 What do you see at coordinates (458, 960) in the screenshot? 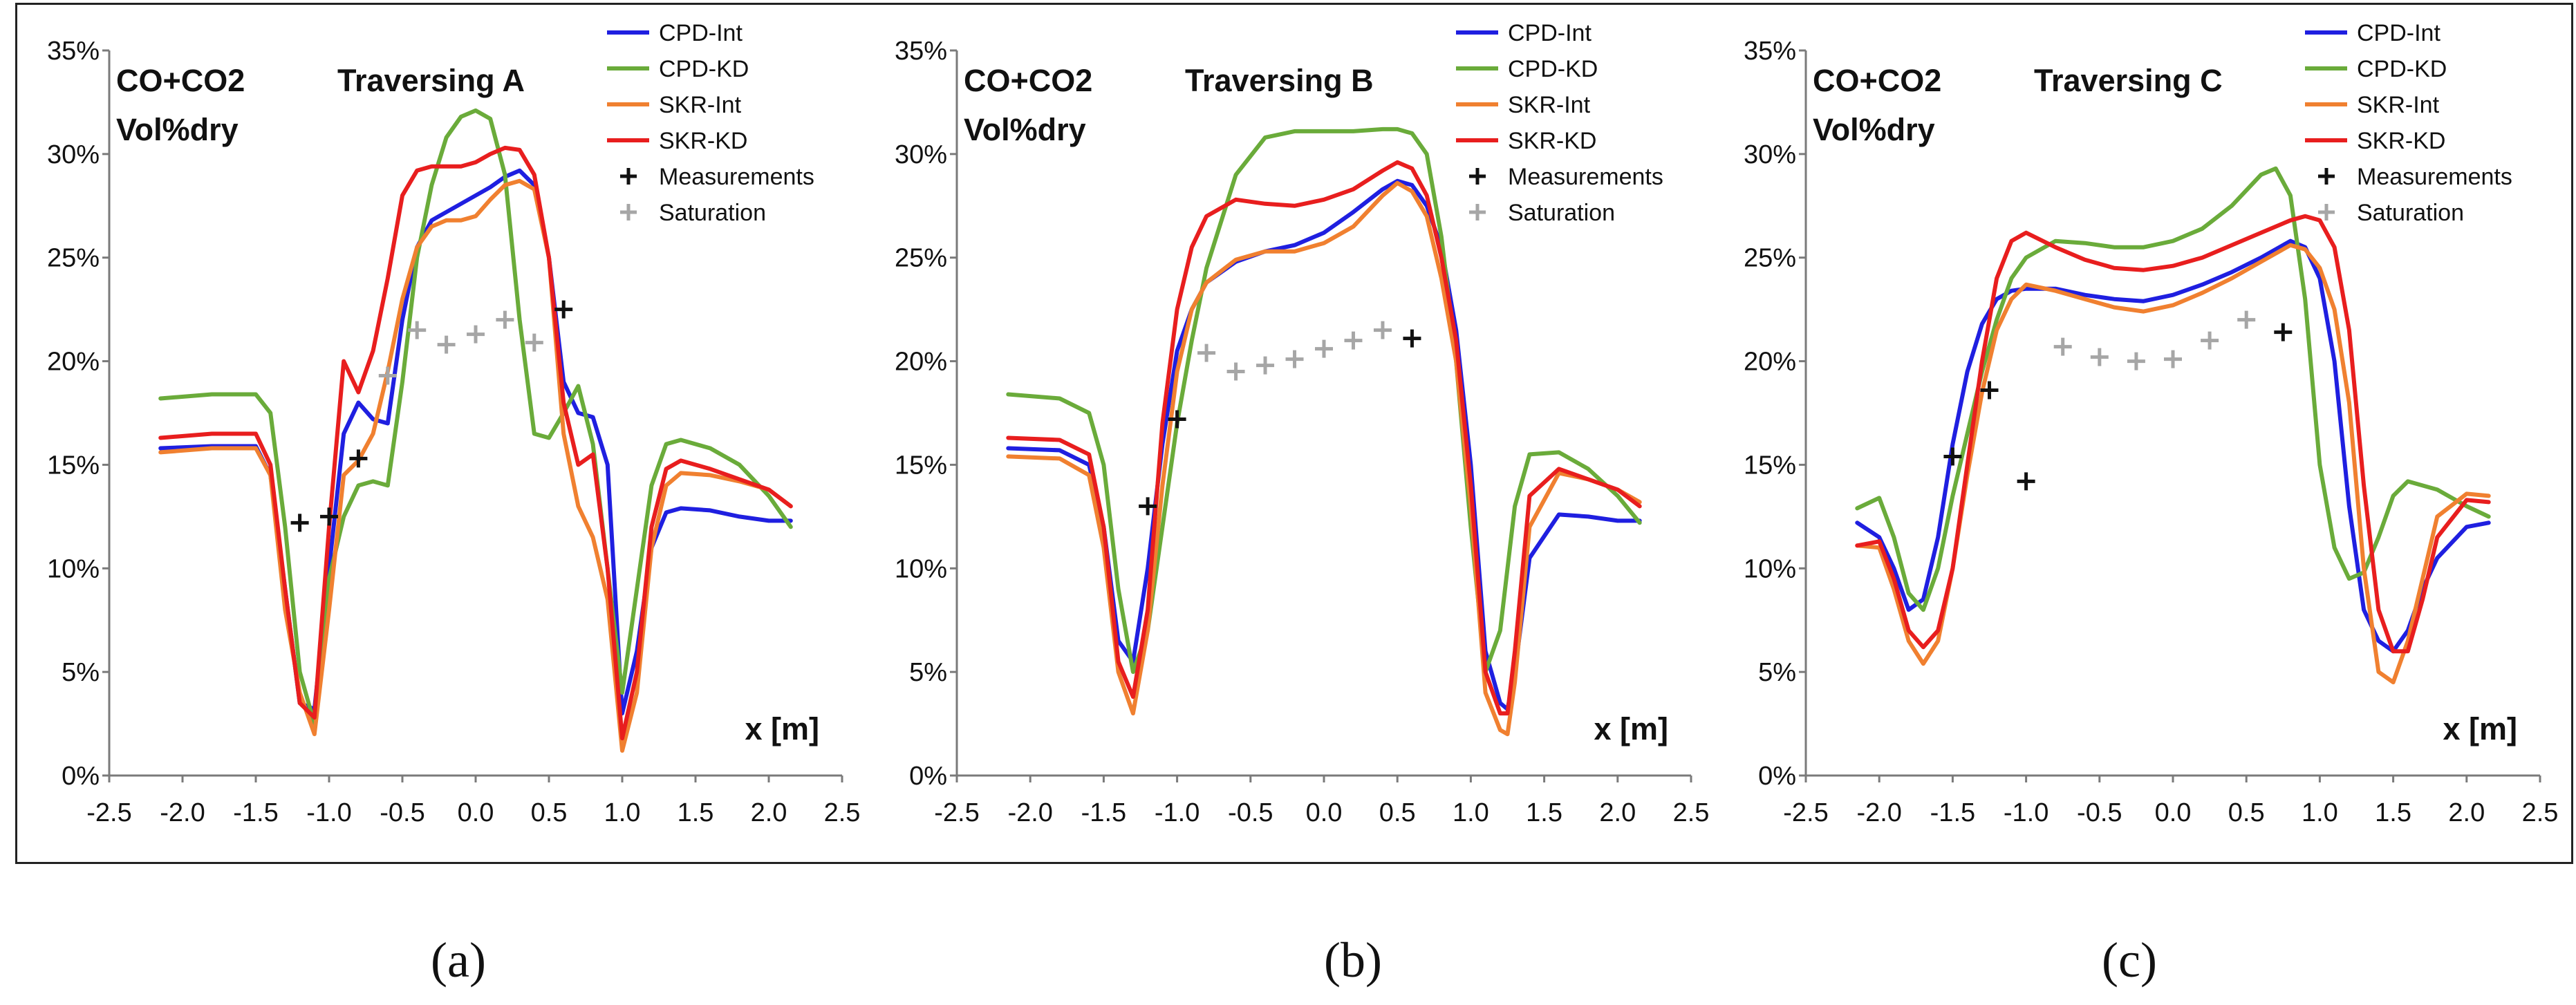
I see `subplot-label: (a)` at bounding box center [458, 960].